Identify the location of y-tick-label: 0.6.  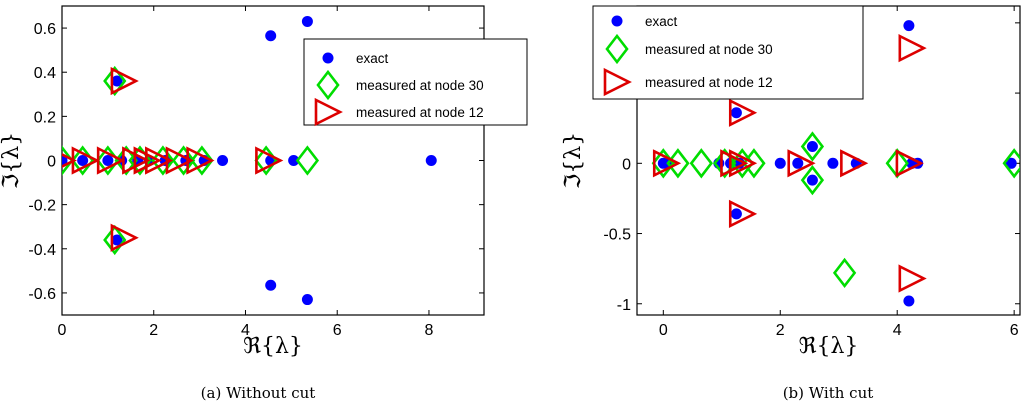
(45, 29).